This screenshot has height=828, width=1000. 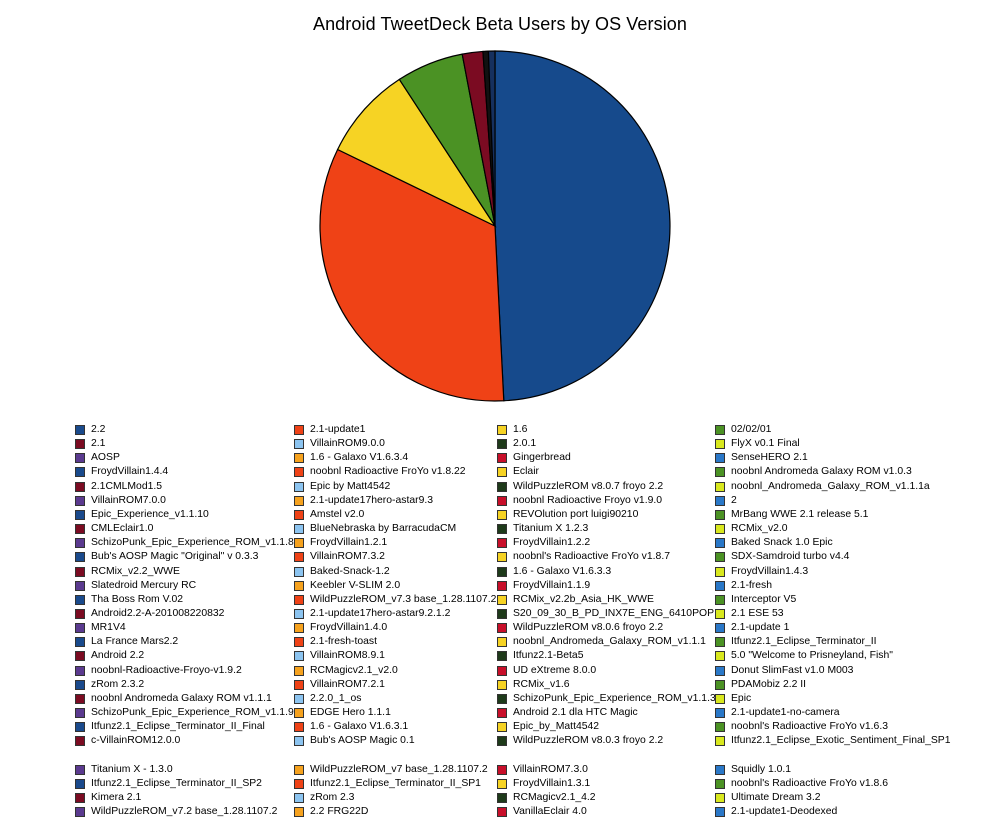 I want to click on legend-label: 2.1-fresh, so click(x=752, y=585).